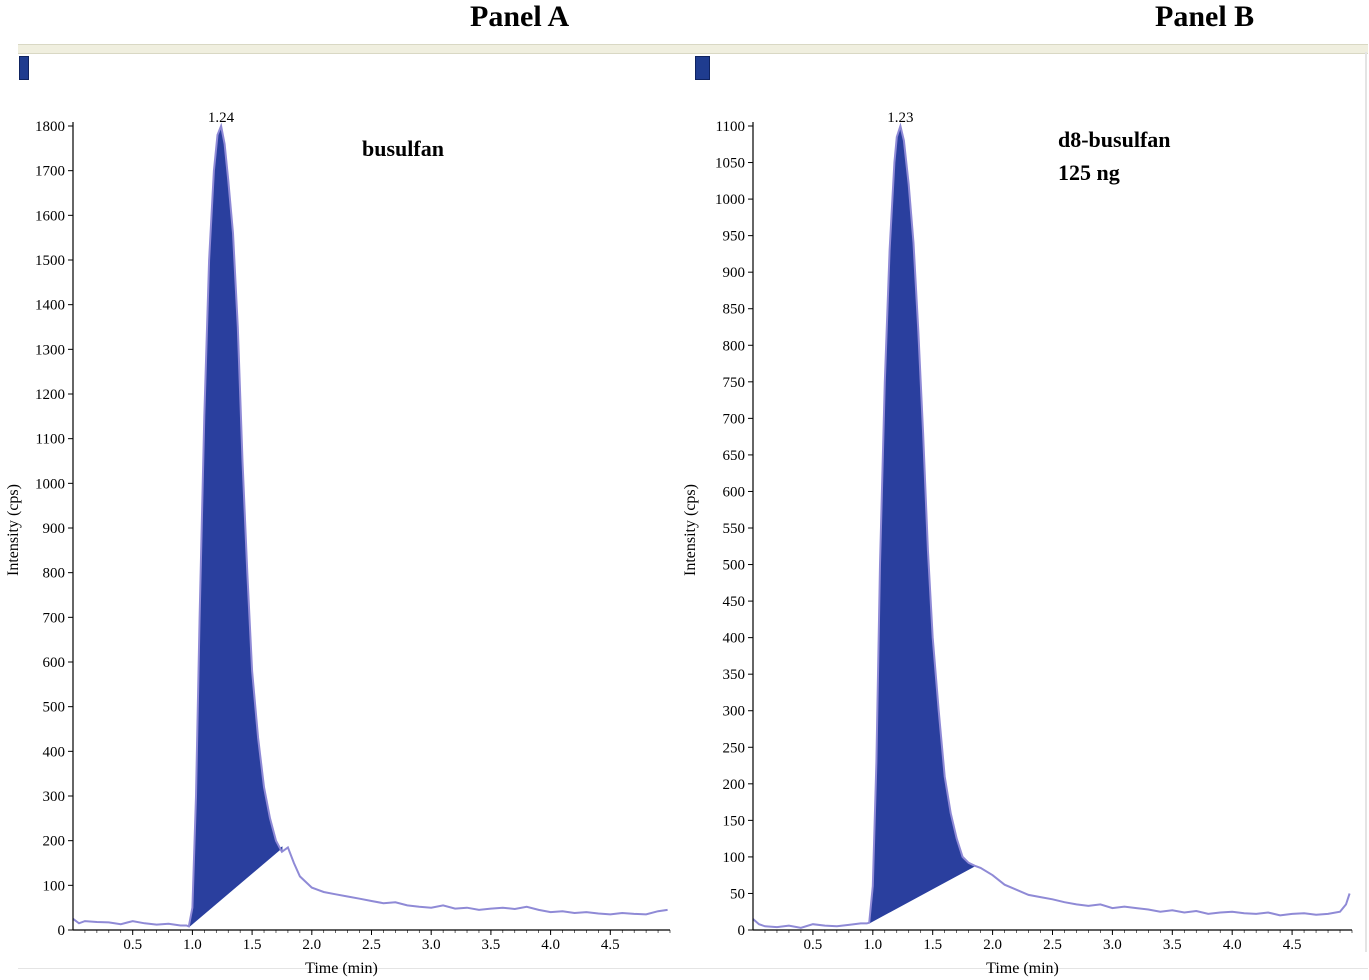 The width and height of the screenshot is (1369, 980). Describe the element at coordinates (311, 945) in the screenshot. I see `panel-a-xtick-label: 2.0` at that location.